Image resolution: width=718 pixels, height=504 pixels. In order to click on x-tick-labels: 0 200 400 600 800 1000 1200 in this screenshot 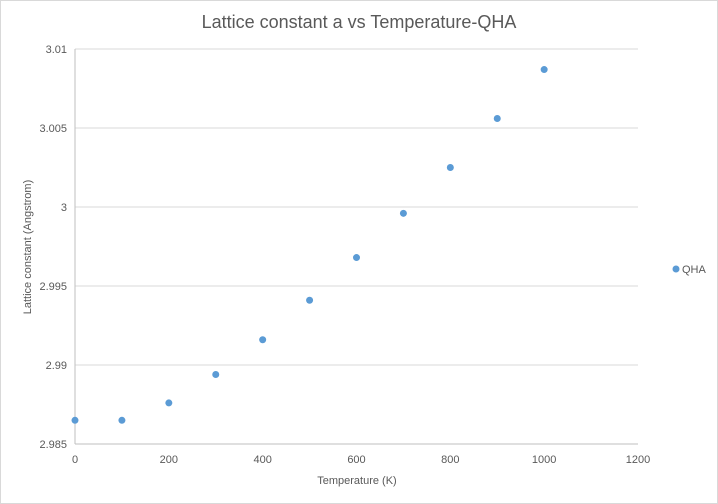, I will do `click(361, 460)`.